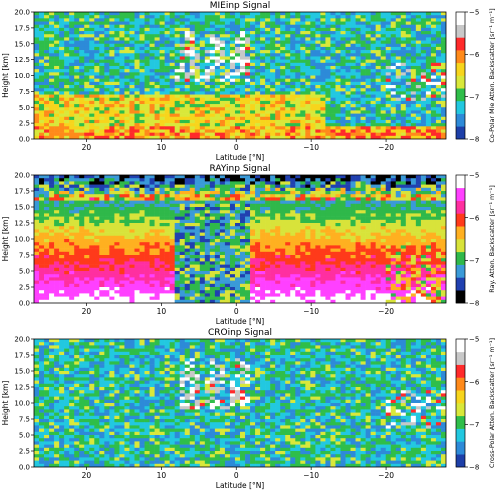  Describe the element at coordinates (492, 238) in the screenshot. I see `colorbar-label: Ray. Atten. Backscatter [sr⁻¹ m⁻¹]` at that location.